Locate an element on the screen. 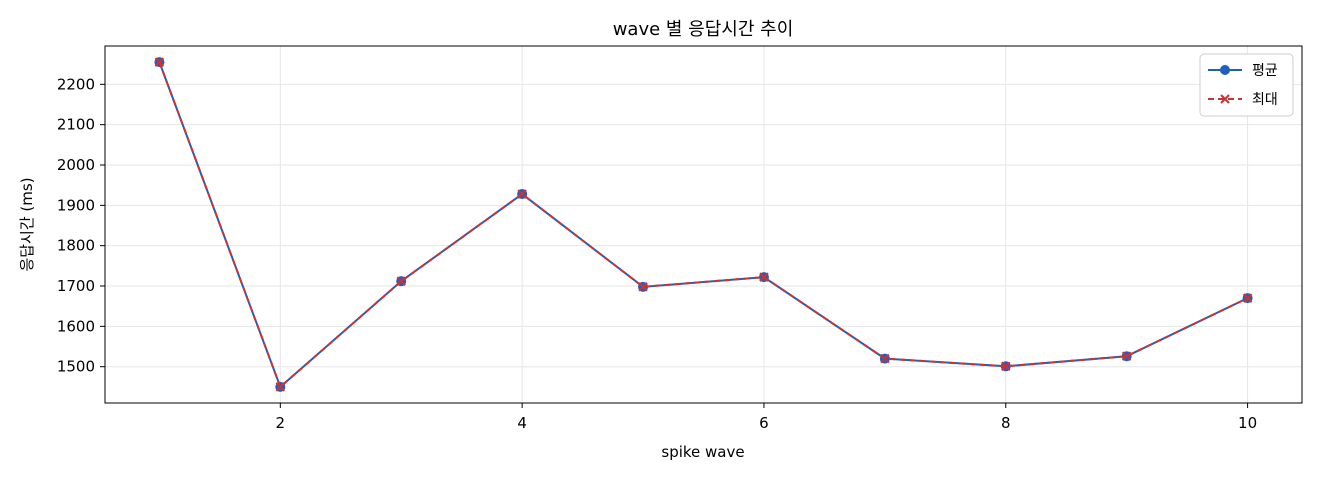 The width and height of the screenshot is (1320, 480). y-tick-label: 1700 is located at coordinates (76, 286).